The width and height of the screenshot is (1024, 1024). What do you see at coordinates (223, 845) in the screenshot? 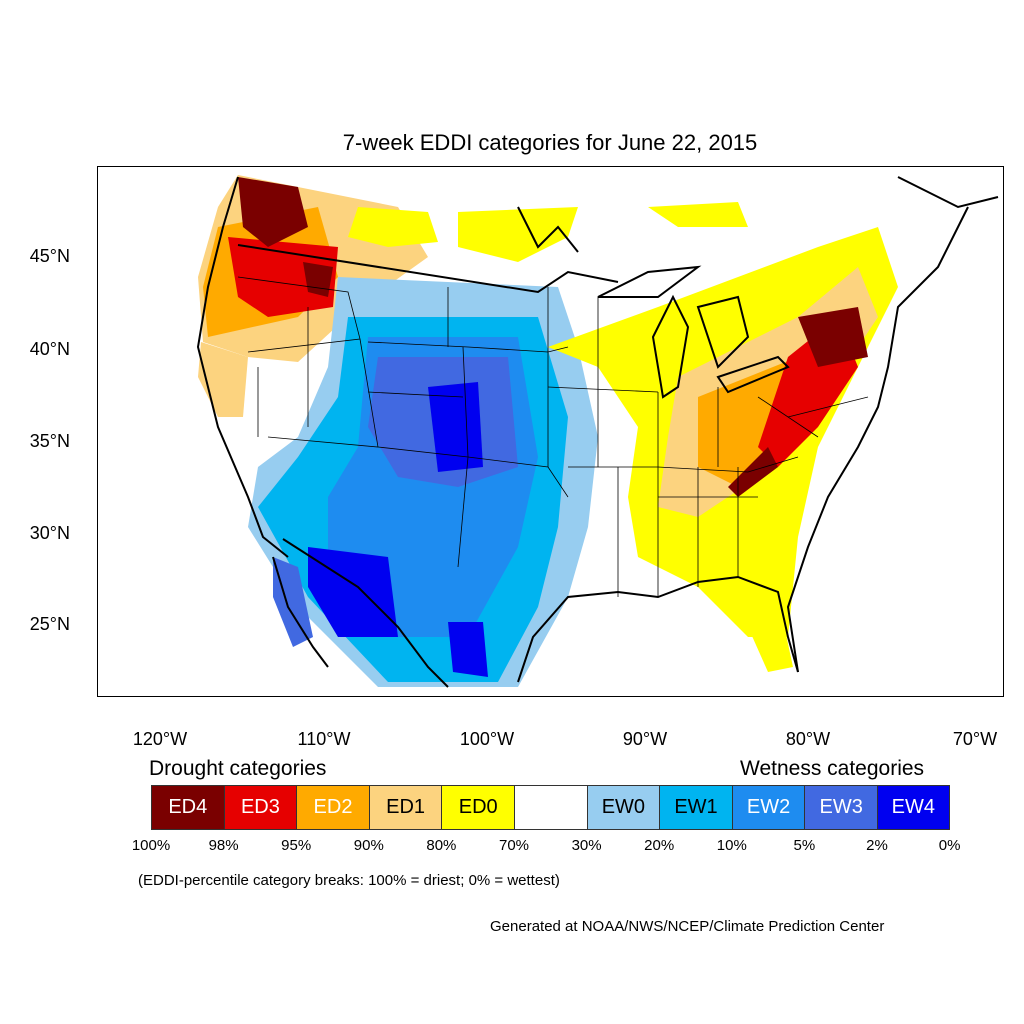
I see `legend-break-label: 98%` at bounding box center [223, 845].